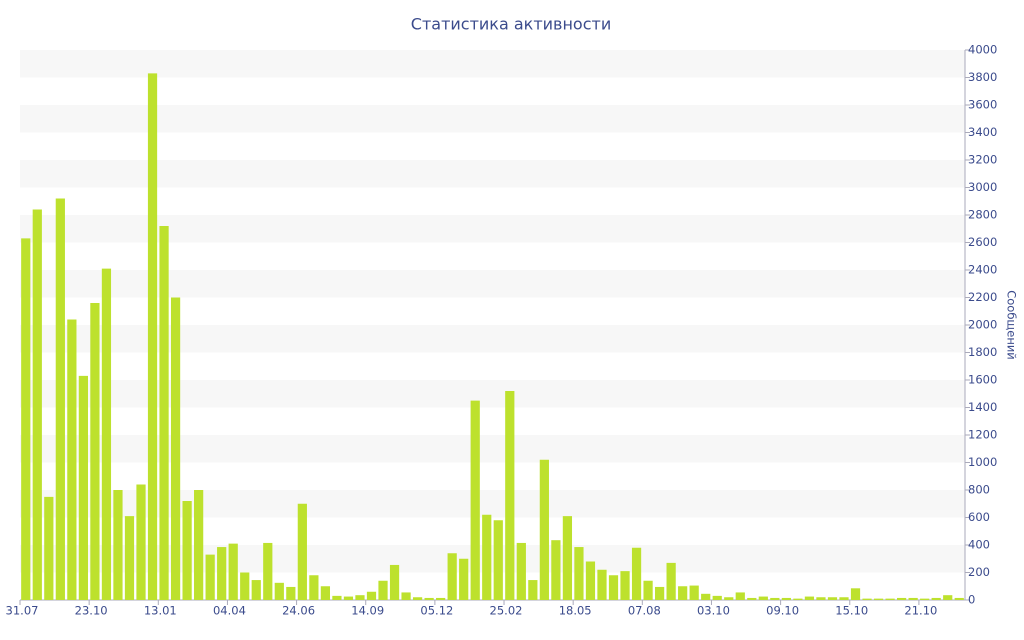 The image size is (1024, 640). Describe the element at coordinates (91, 611) in the screenshot. I see `x-tick-label: 23.10` at that location.